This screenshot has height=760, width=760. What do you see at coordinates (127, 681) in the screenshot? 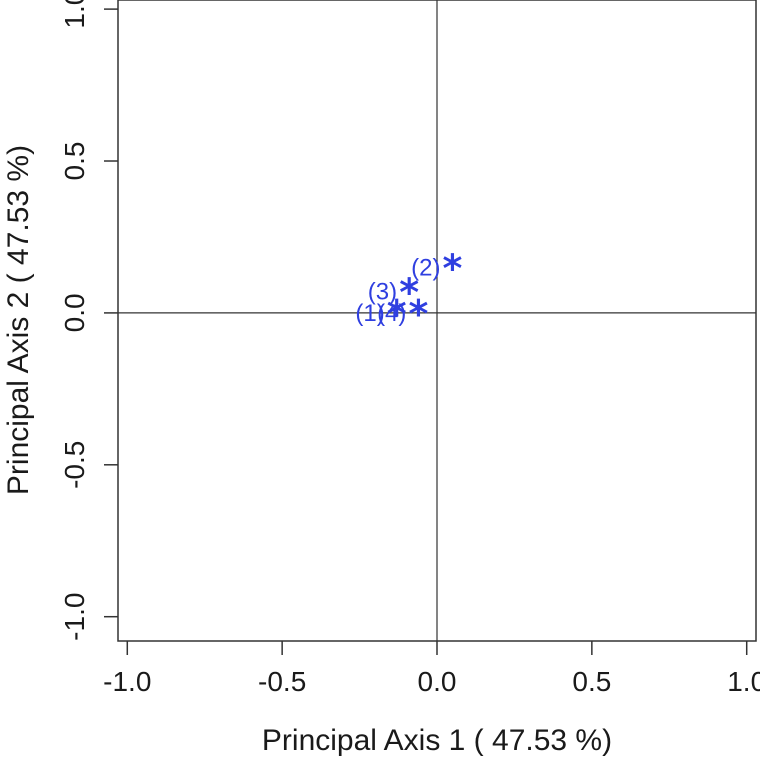
I see `x-tick-label: -1.0` at bounding box center [127, 681].